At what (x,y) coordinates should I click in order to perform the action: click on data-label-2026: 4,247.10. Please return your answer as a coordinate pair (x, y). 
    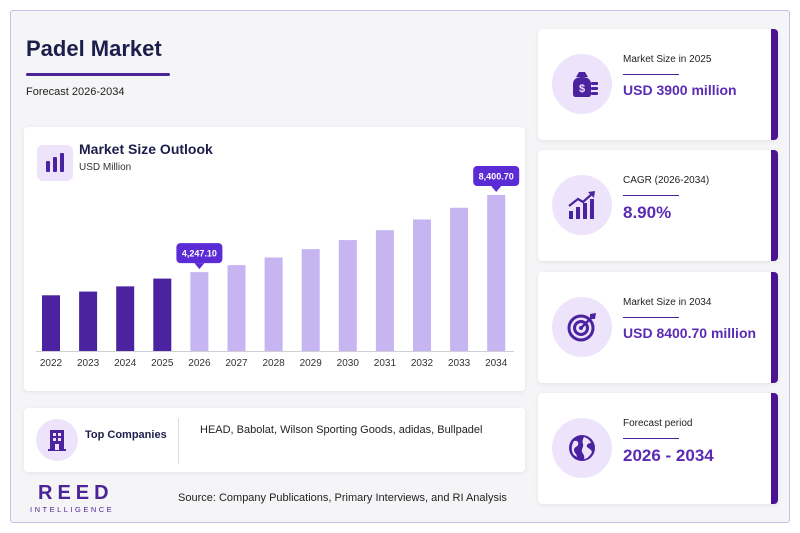
    Looking at the image, I should click on (199, 256).